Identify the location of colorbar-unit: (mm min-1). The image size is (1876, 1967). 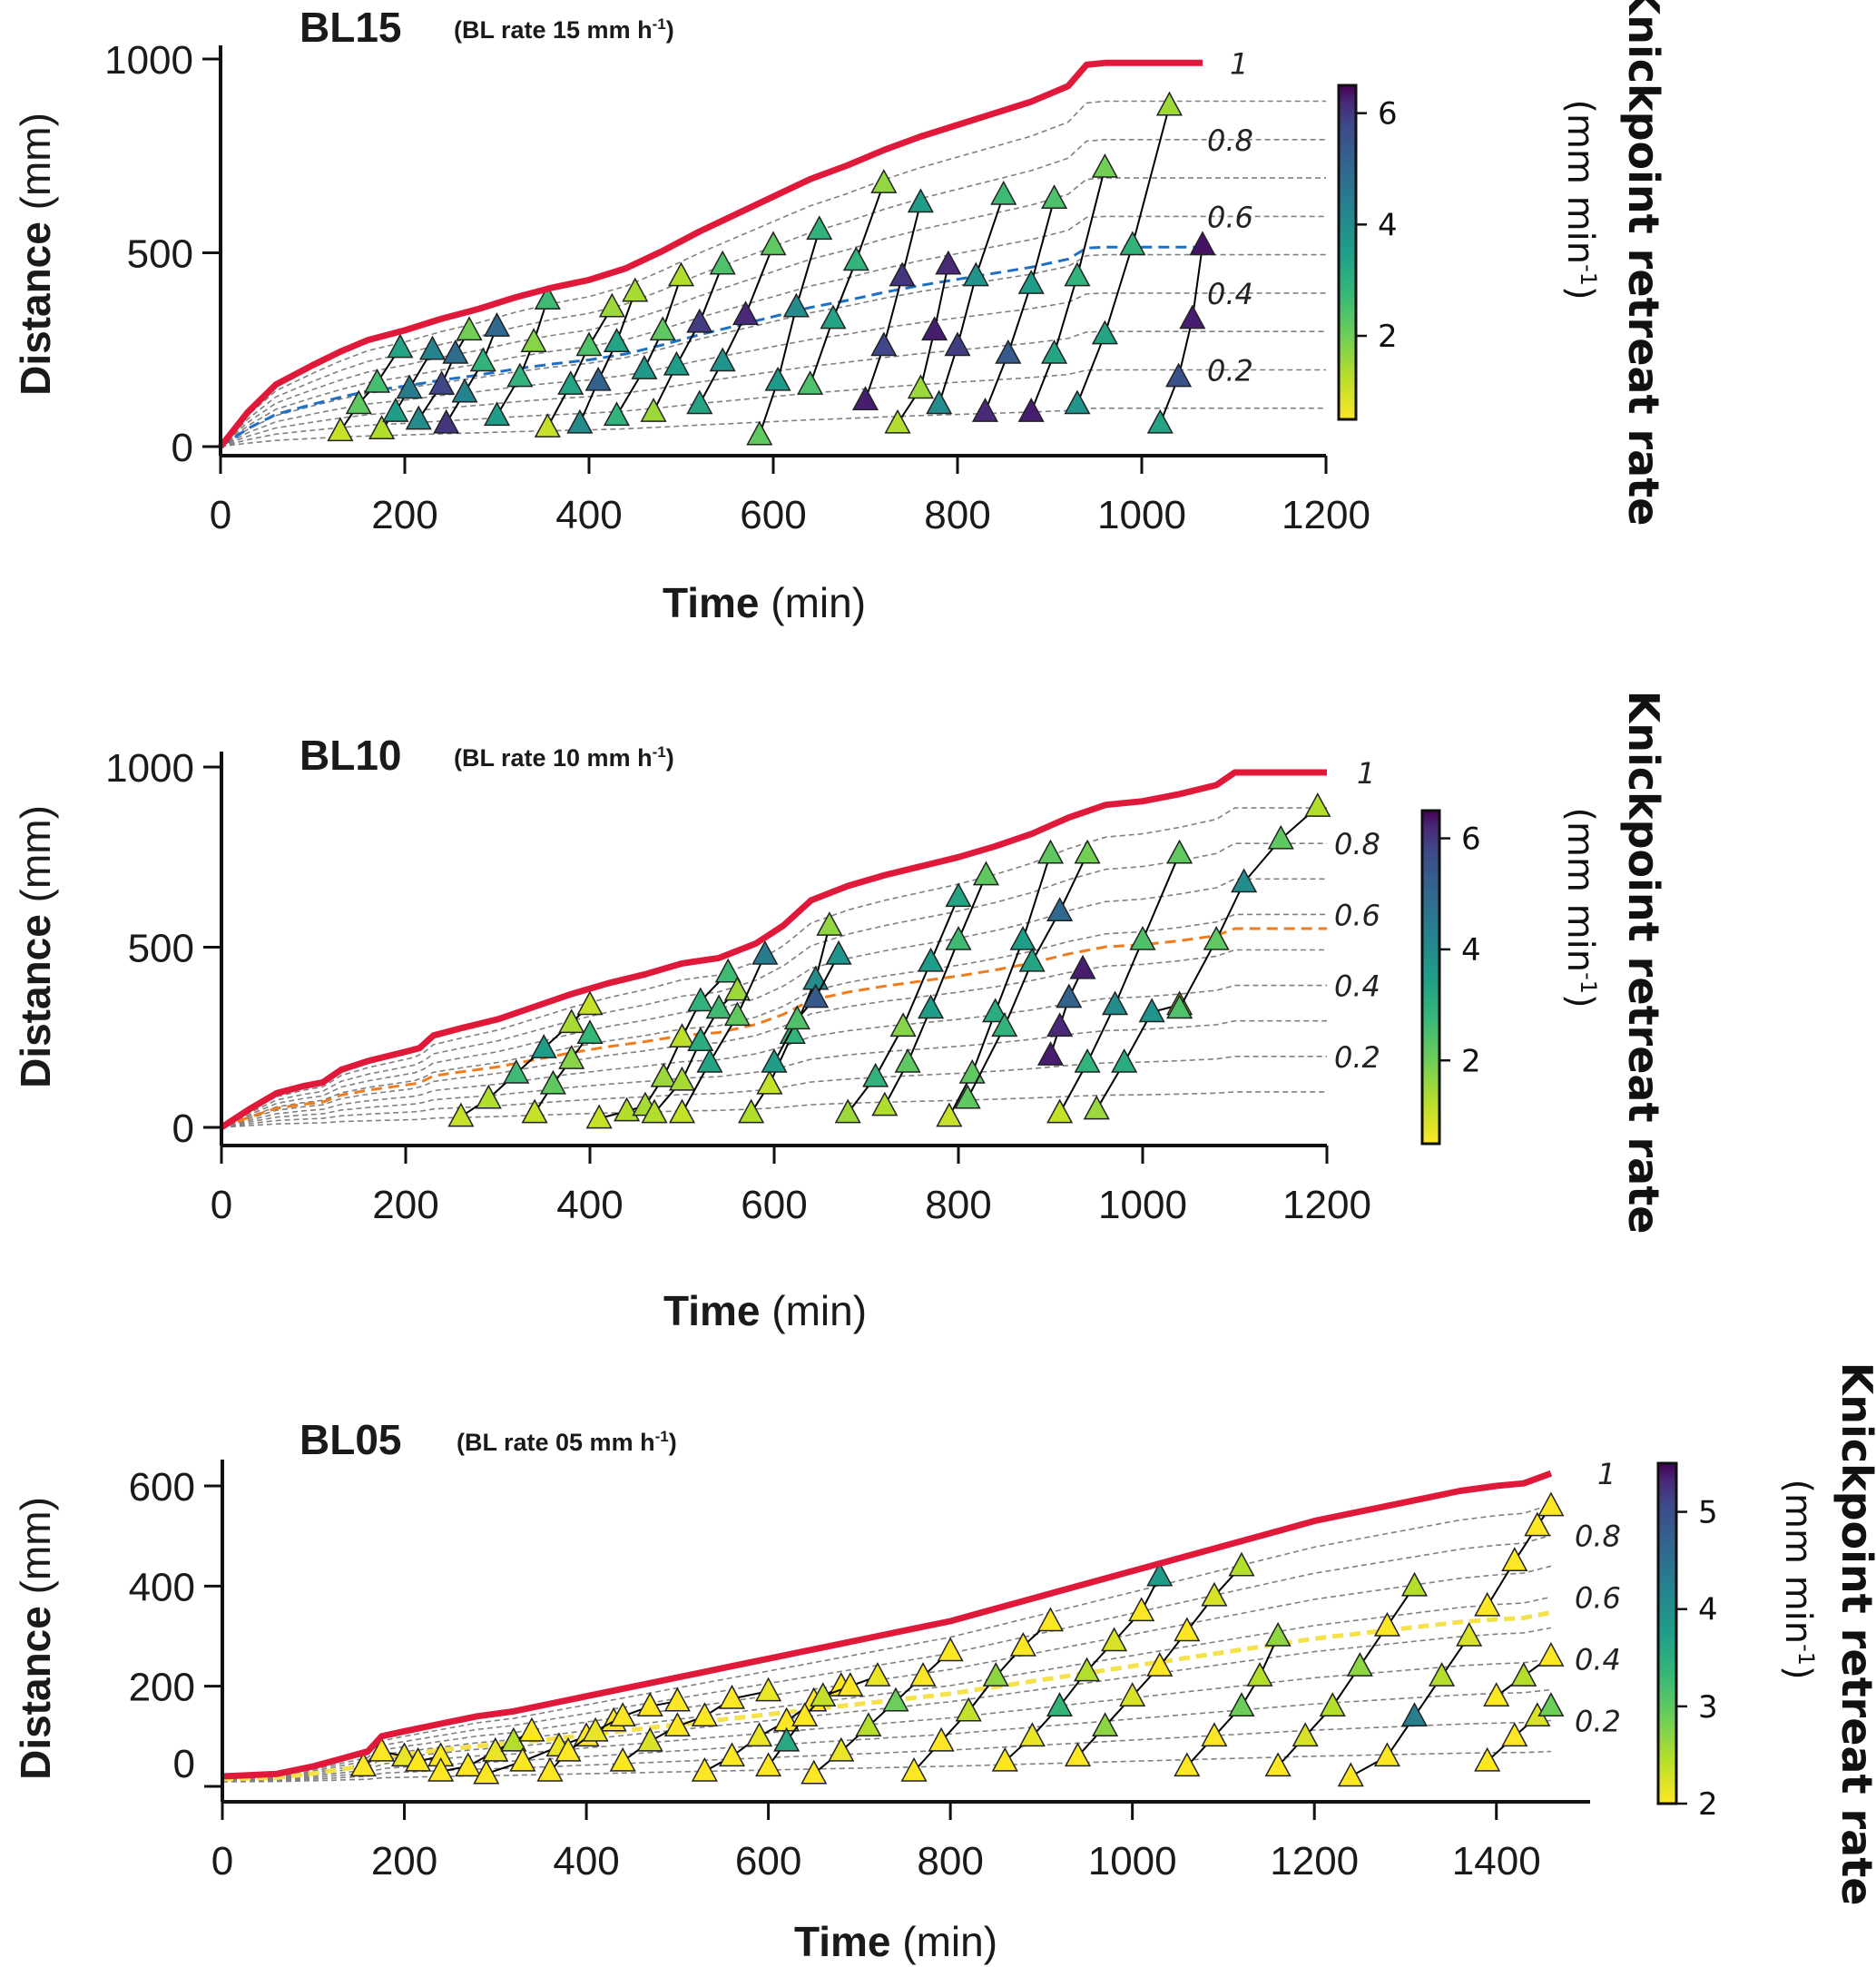
(1580, 907).